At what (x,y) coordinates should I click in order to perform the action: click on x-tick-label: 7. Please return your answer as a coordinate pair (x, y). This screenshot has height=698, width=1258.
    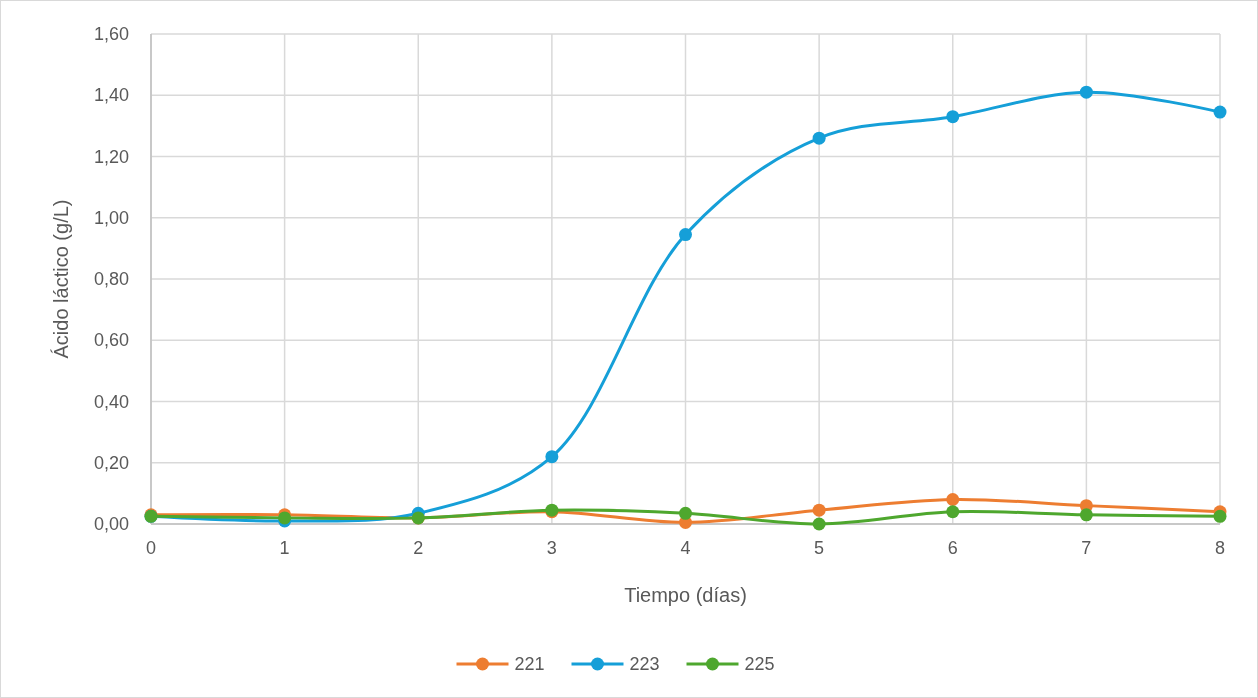
    Looking at the image, I should click on (1086, 548).